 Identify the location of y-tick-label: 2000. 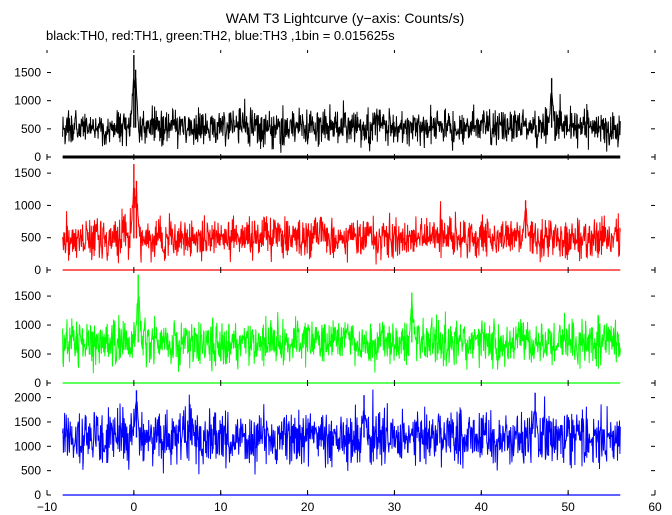
(27, 398).